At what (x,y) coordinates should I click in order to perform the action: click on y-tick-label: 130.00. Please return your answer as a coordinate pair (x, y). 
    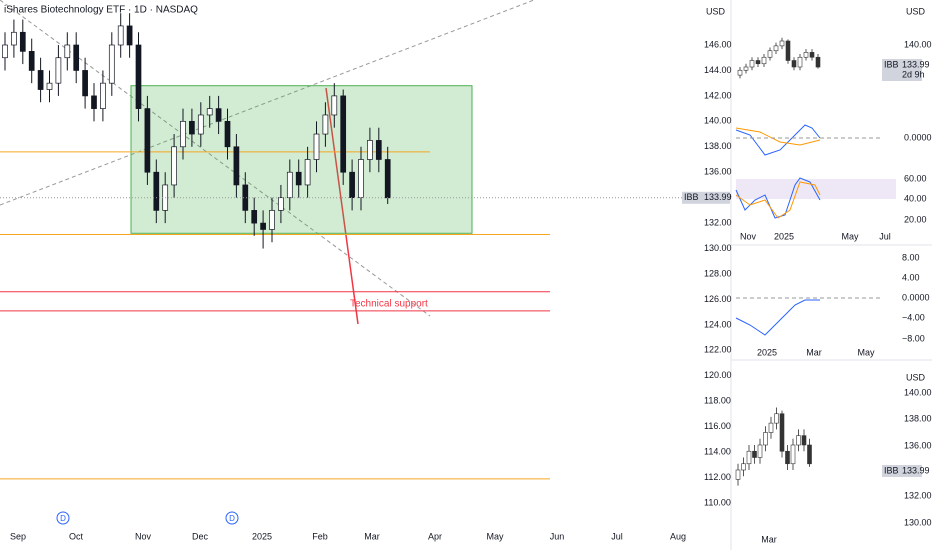
    Looking at the image, I should click on (718, 248).